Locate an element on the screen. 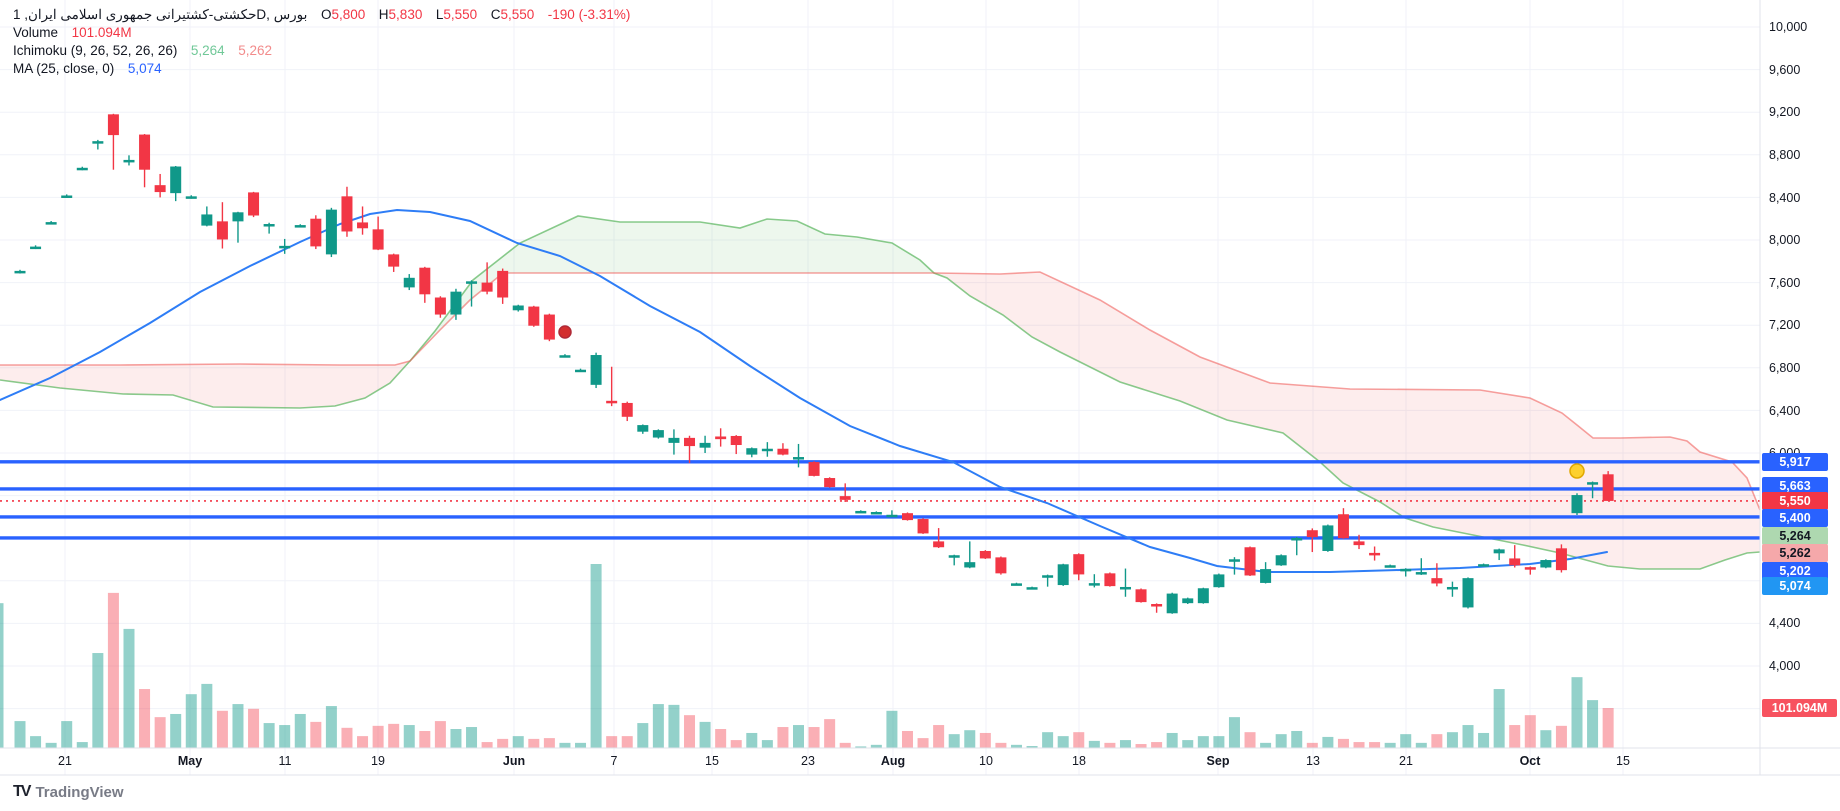  red-dot-marker is located at coordinates (565, 332).